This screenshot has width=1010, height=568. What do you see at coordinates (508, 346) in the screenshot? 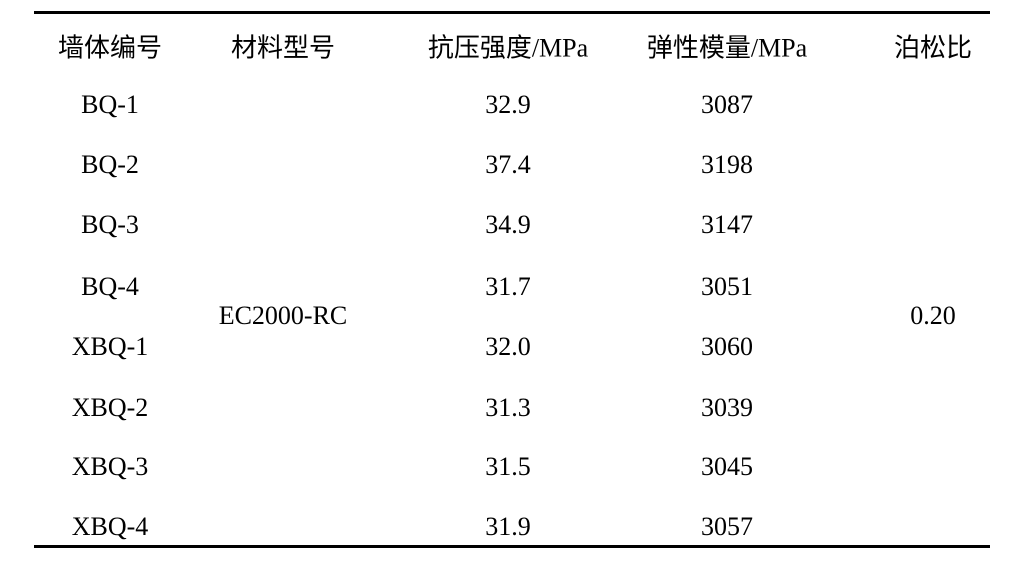
I see `table-cell: 32.0` at bounding box center [508, 346].